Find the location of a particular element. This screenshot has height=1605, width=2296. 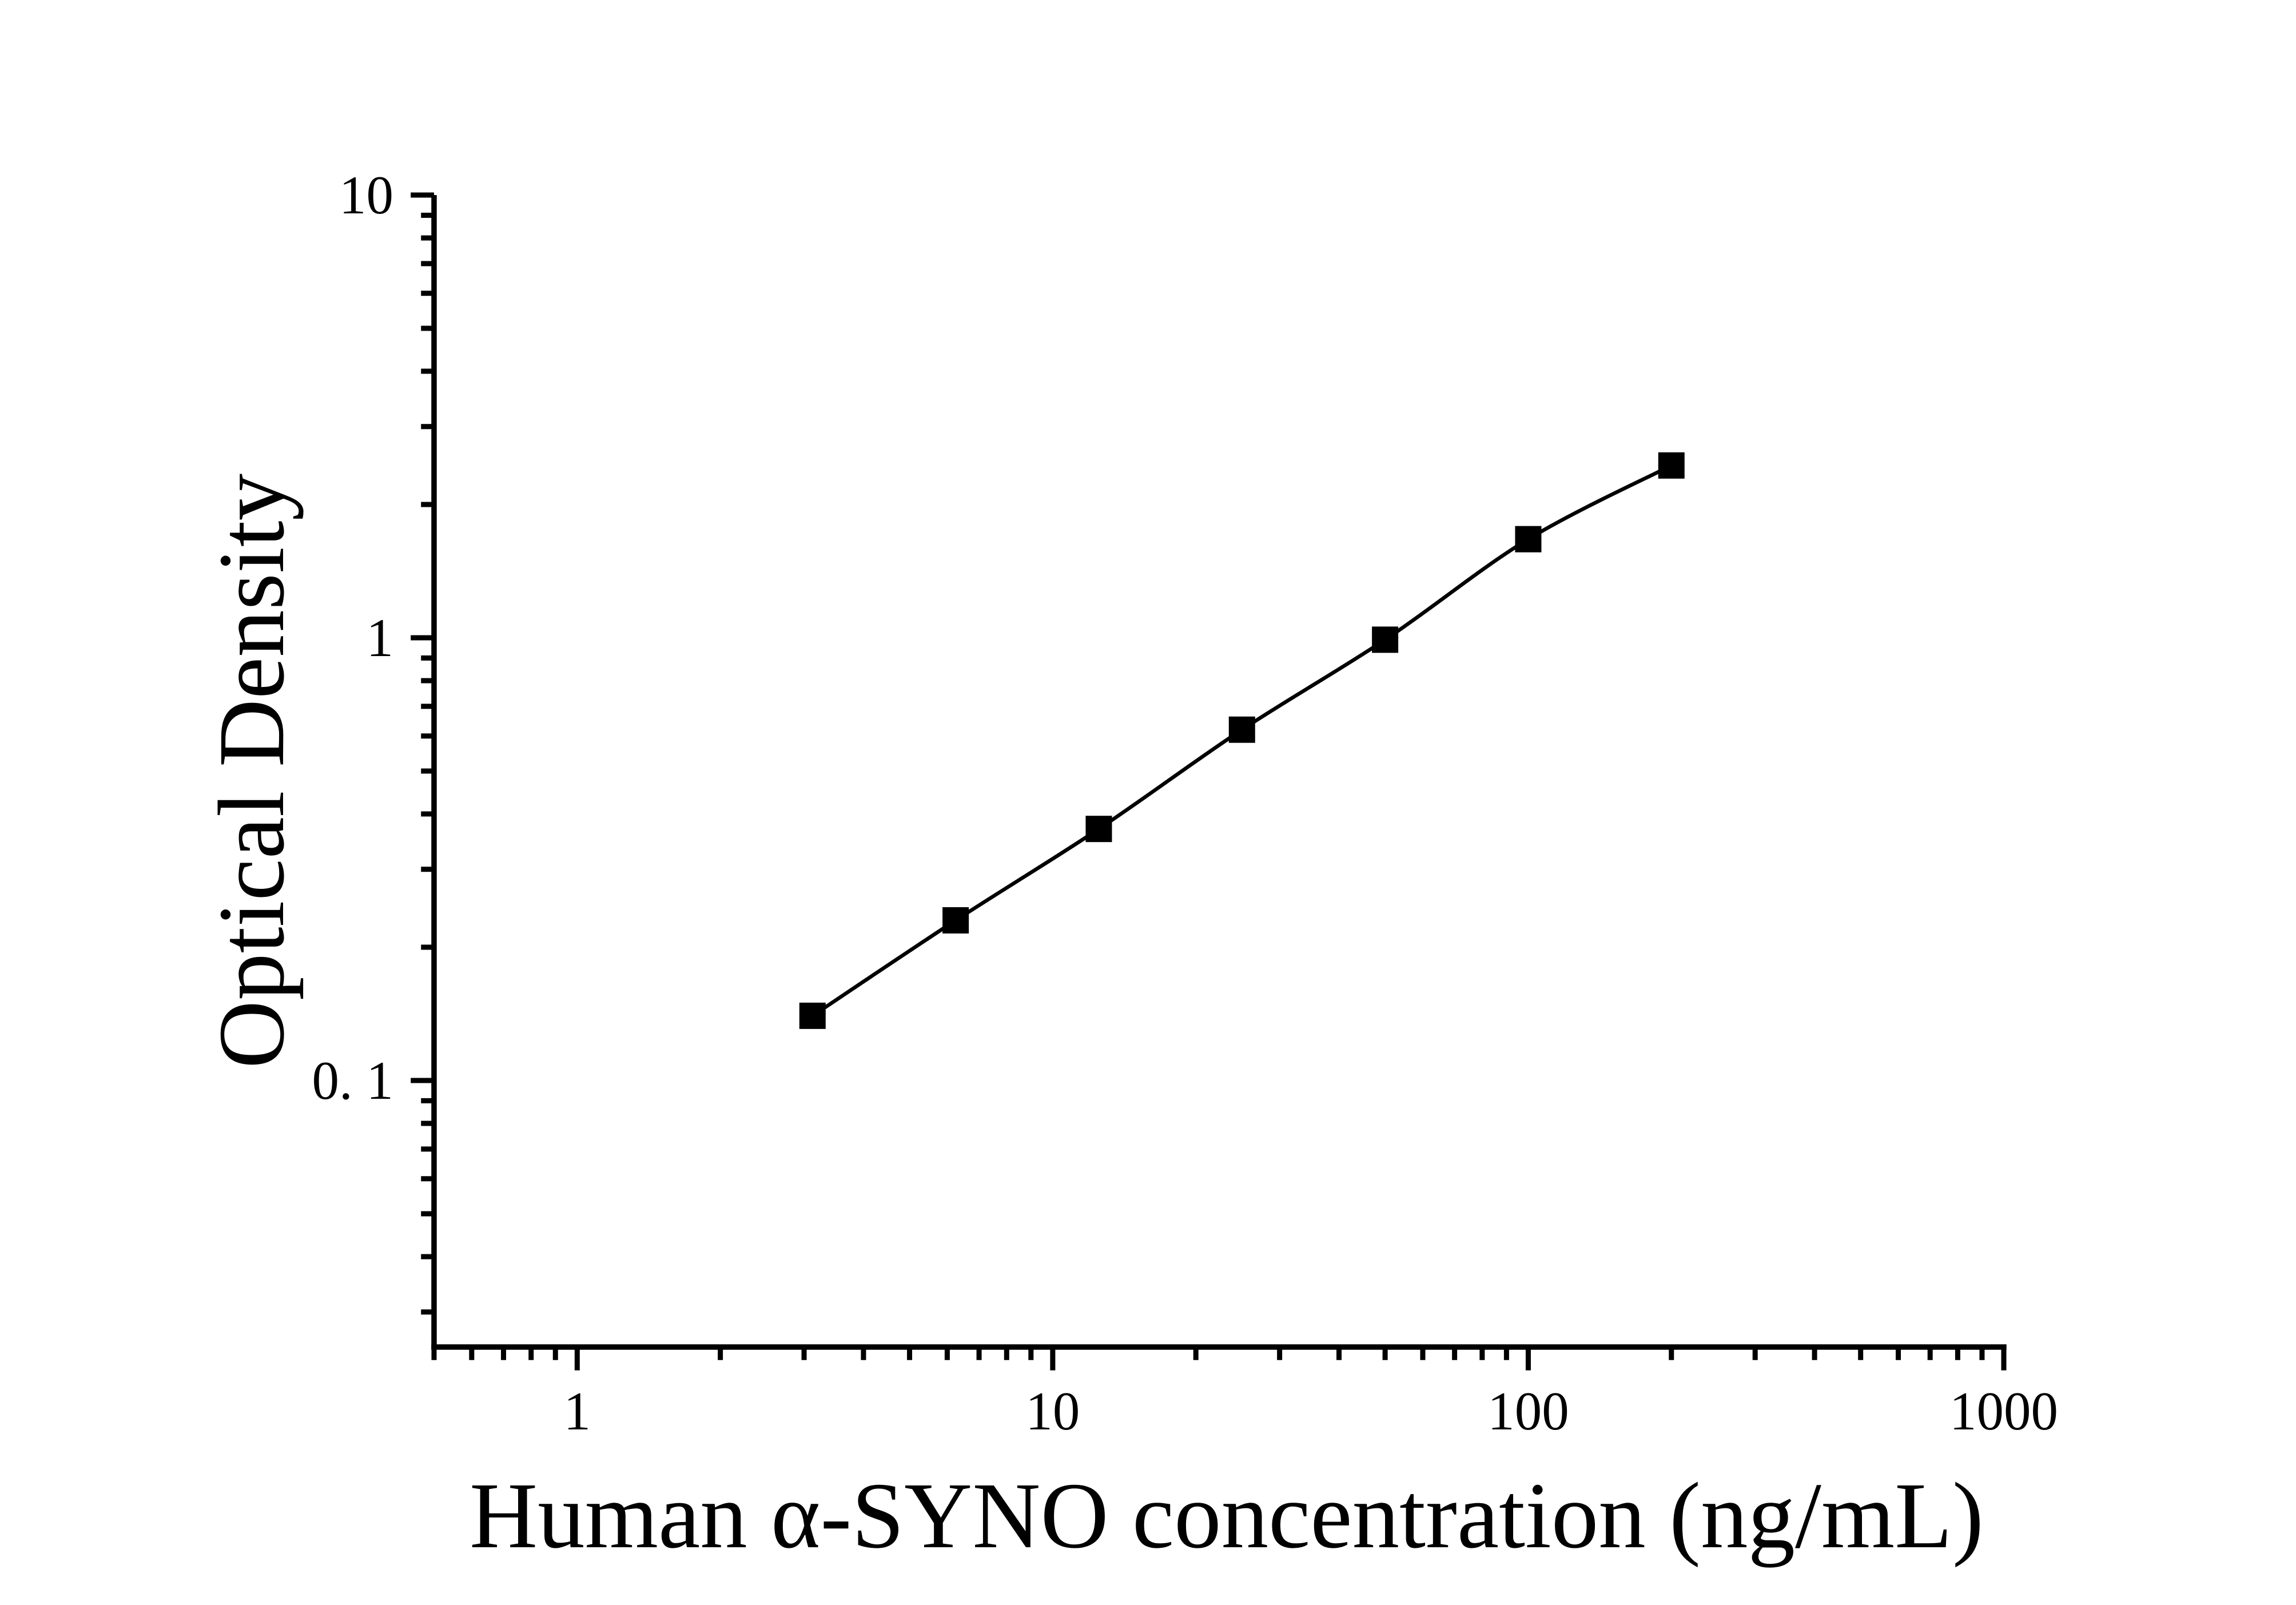

series-layer is located at coordinates (1242, 740).